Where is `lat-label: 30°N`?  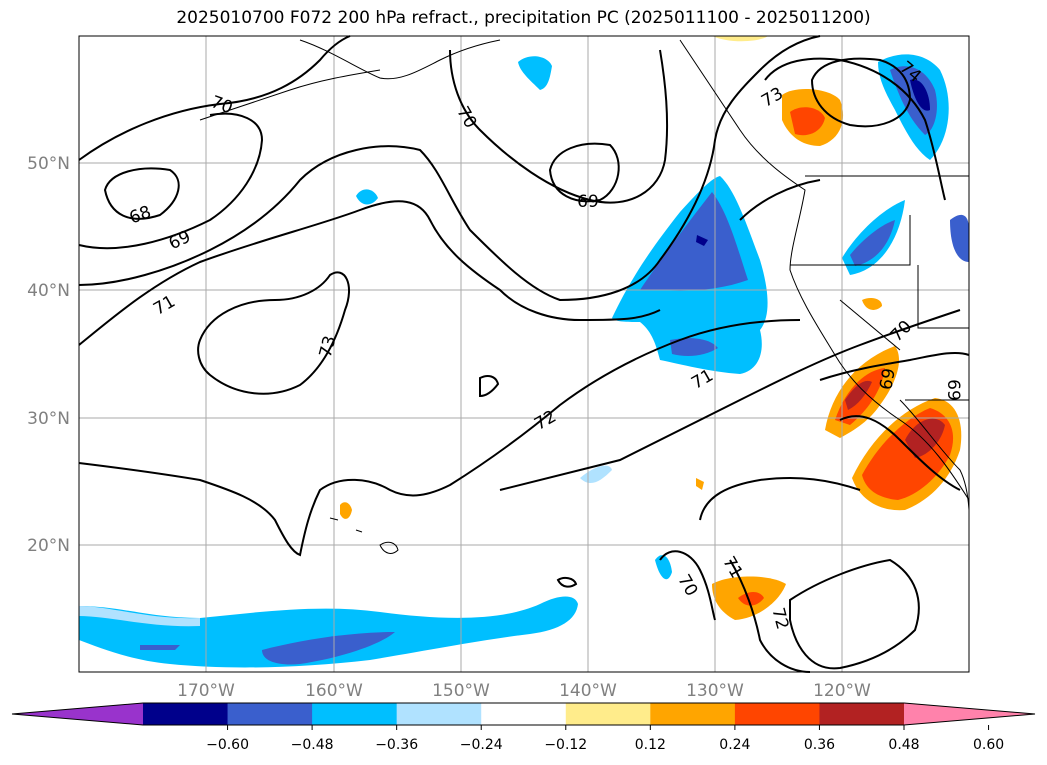 lat-label: 30°N is located at coordinates (48, 419).